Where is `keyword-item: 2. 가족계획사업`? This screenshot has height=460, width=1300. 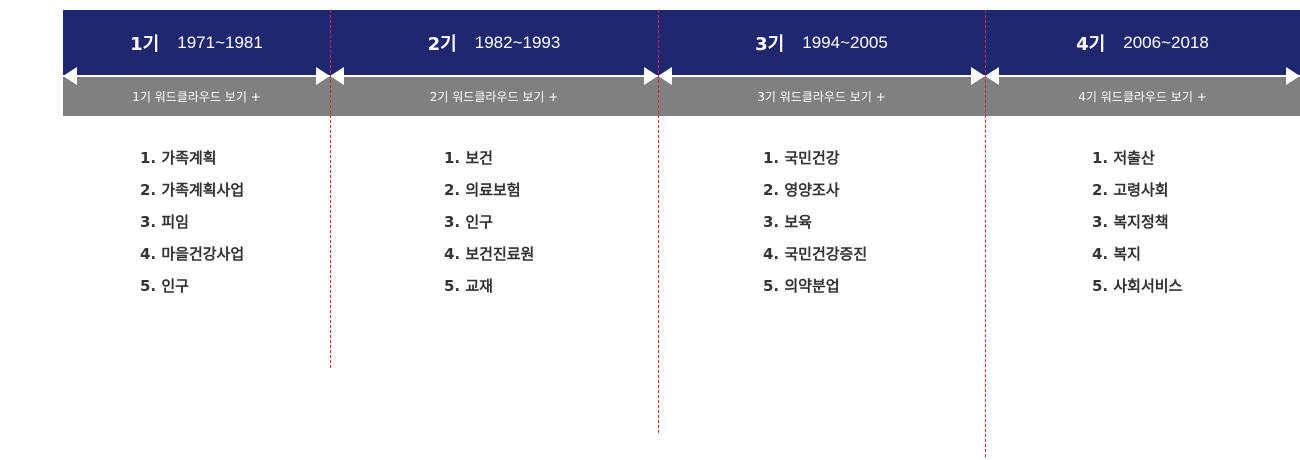 keyword-item: 2. 가족계획사업 is located at coordinates (192, 190).